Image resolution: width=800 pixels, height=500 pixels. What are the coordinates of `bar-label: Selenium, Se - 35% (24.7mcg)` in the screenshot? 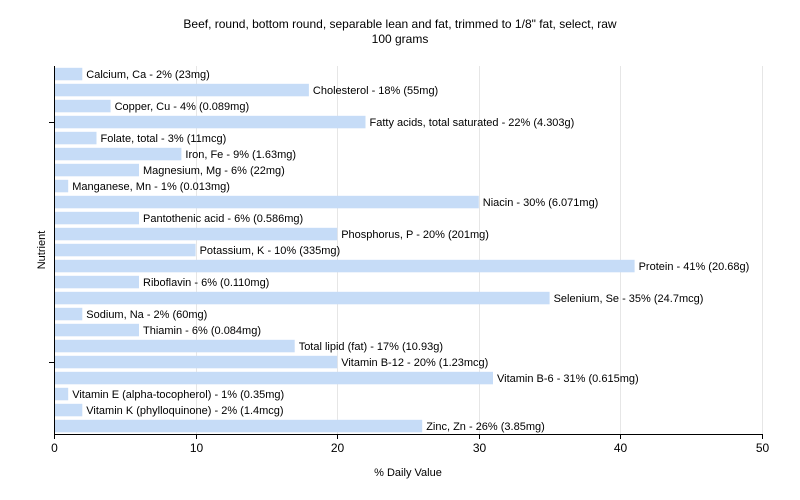 It's located at (629, 299).